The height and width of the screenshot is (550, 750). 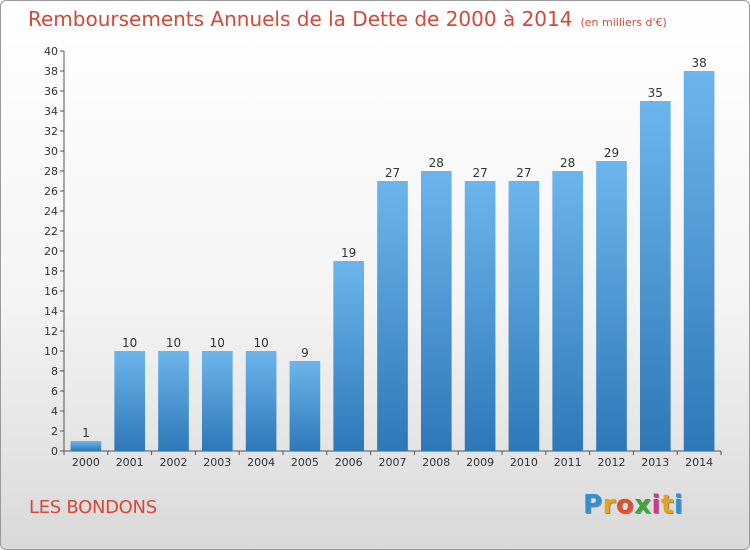 What do you see at coordinates (51, 251) in the screenshot?
I see `y-tick-label: 20` at bounding box center [51, 251].